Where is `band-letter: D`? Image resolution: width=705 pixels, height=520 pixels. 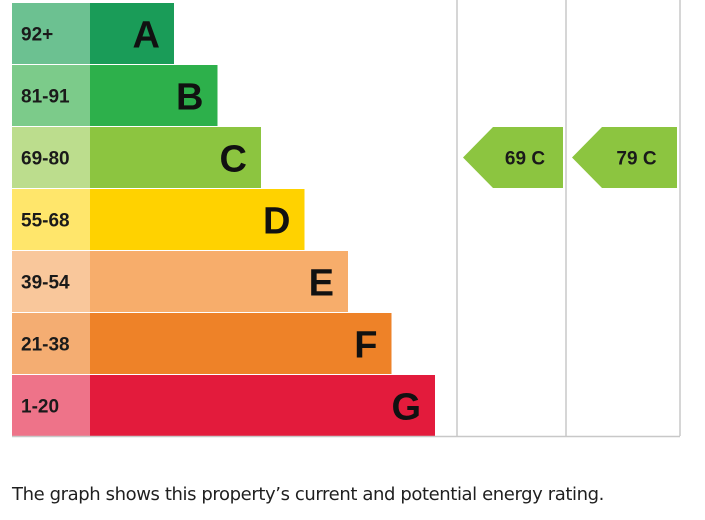 band-letter: D is located at coordinates (276, 222).